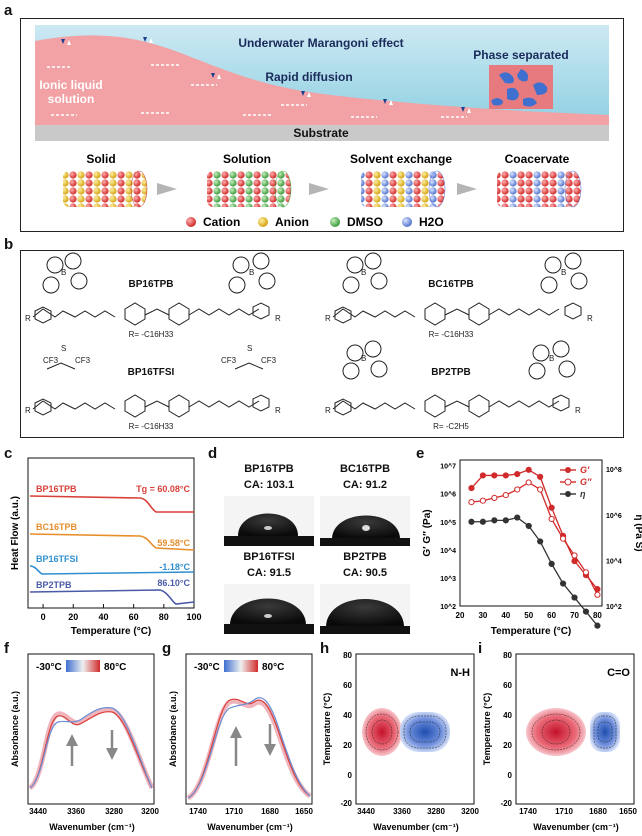  What do you see at coordinates (505, 615) in the screenshot?
I see `e-xtick-2: 40` at bounding box center [505, 615].